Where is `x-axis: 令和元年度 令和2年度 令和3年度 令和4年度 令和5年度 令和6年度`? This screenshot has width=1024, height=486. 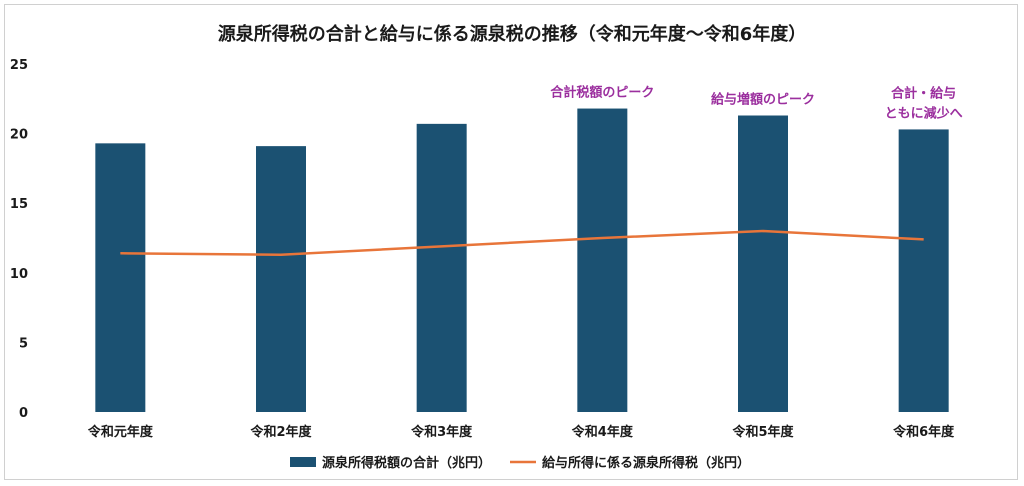
x-axis: 令和元年度 令和2年度 令和3年度 令和4年度 令和5年度 令和6年度 is located at coordinates (521, 432).